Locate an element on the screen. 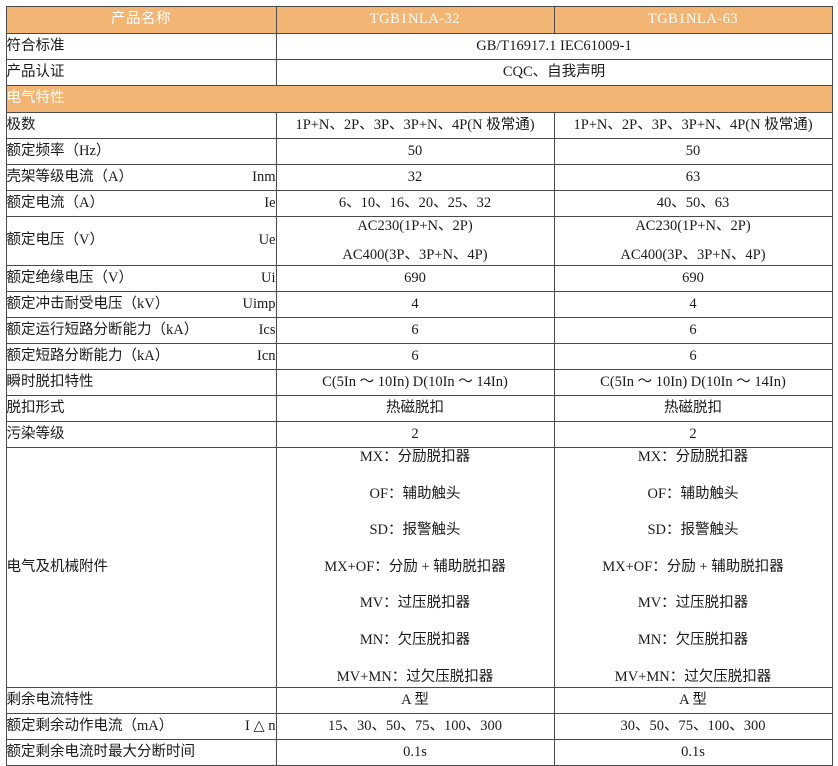 Image resolution: width=838 pixels, height=766 pixels. value-line: 30、50、75、100、300 is located at coordinates (693, 725).